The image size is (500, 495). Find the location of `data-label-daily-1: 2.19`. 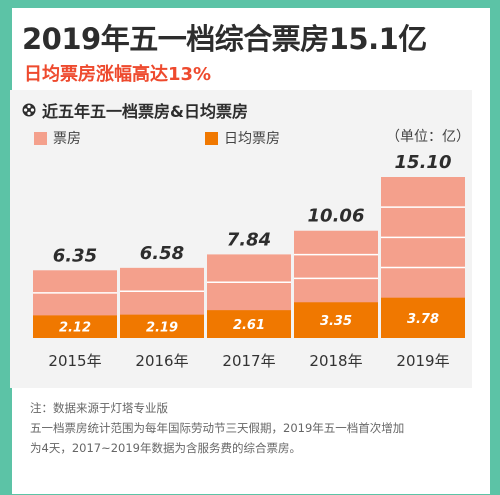

data-label-daily-1: 2.19 is located at coordinates (162, 327).